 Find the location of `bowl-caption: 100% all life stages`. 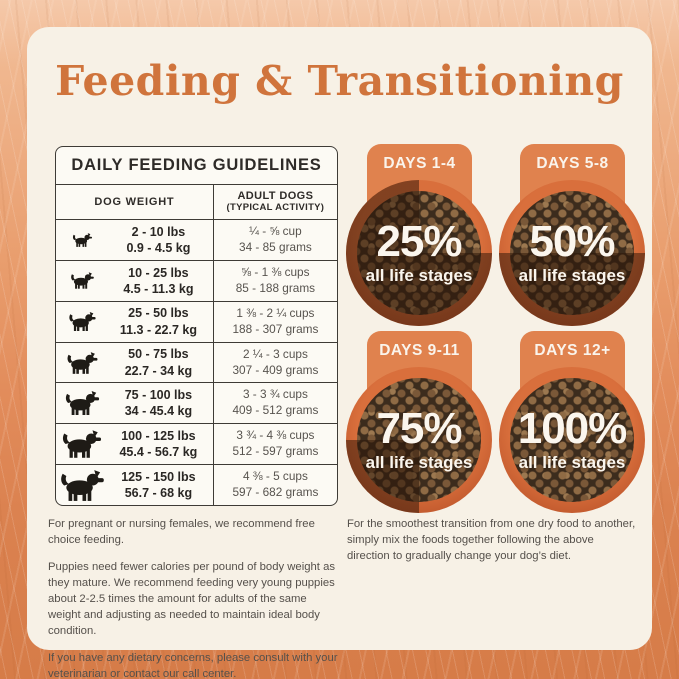

bowl-caption: 100% all life stages is located at coordinates (572, 440).